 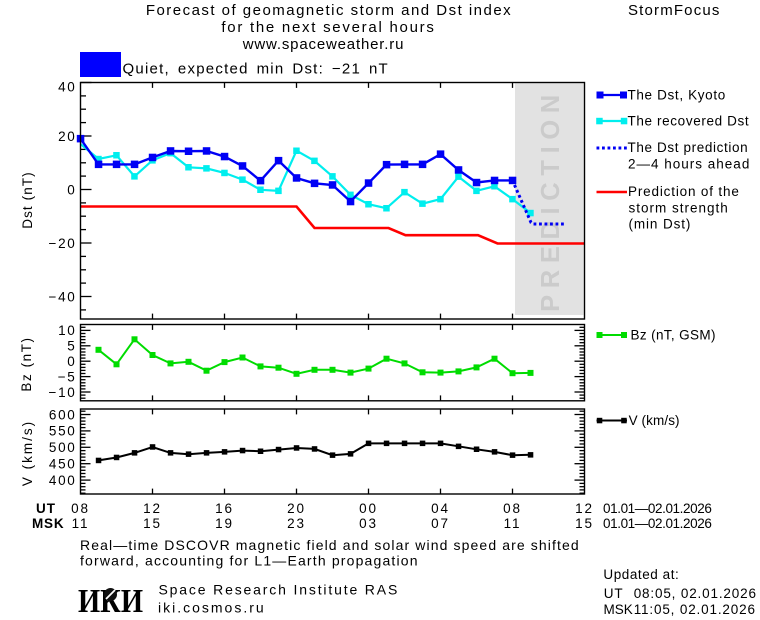 What do you see at coordinates (63, 480) in the screenshot?
I see `svg-text: 400` at bounding box center [63, 480].